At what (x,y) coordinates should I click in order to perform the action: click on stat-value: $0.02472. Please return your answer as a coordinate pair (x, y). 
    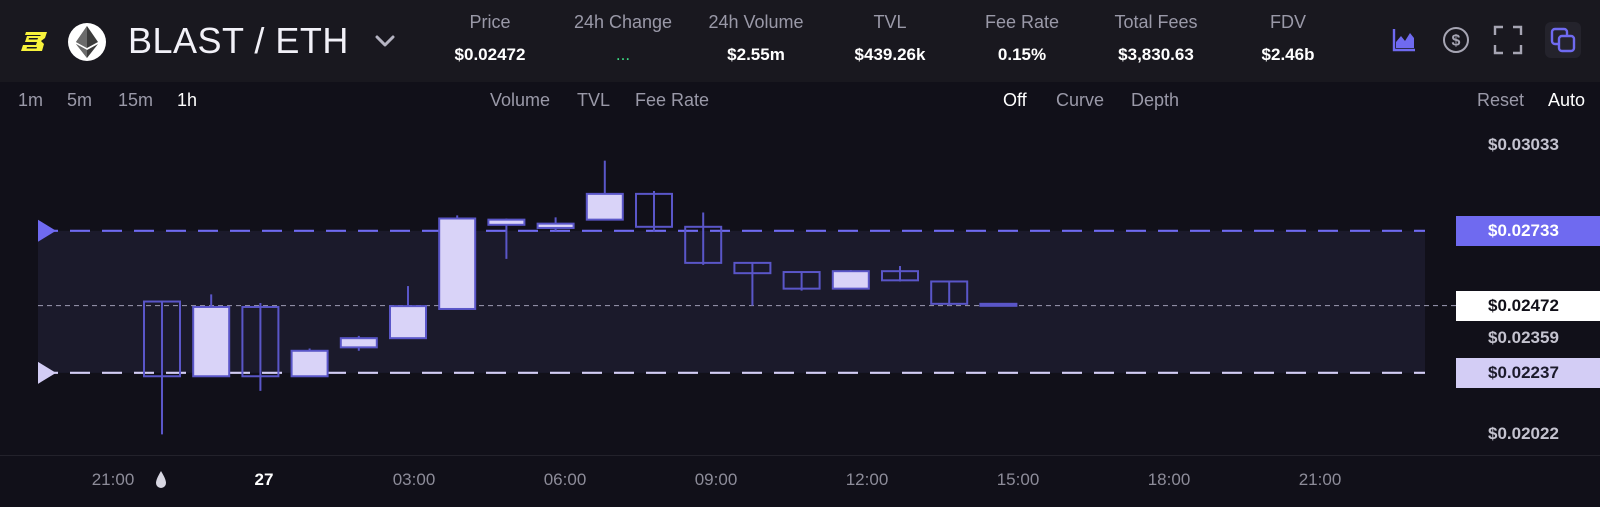
    Looking at the image, I should click on (490, 54).